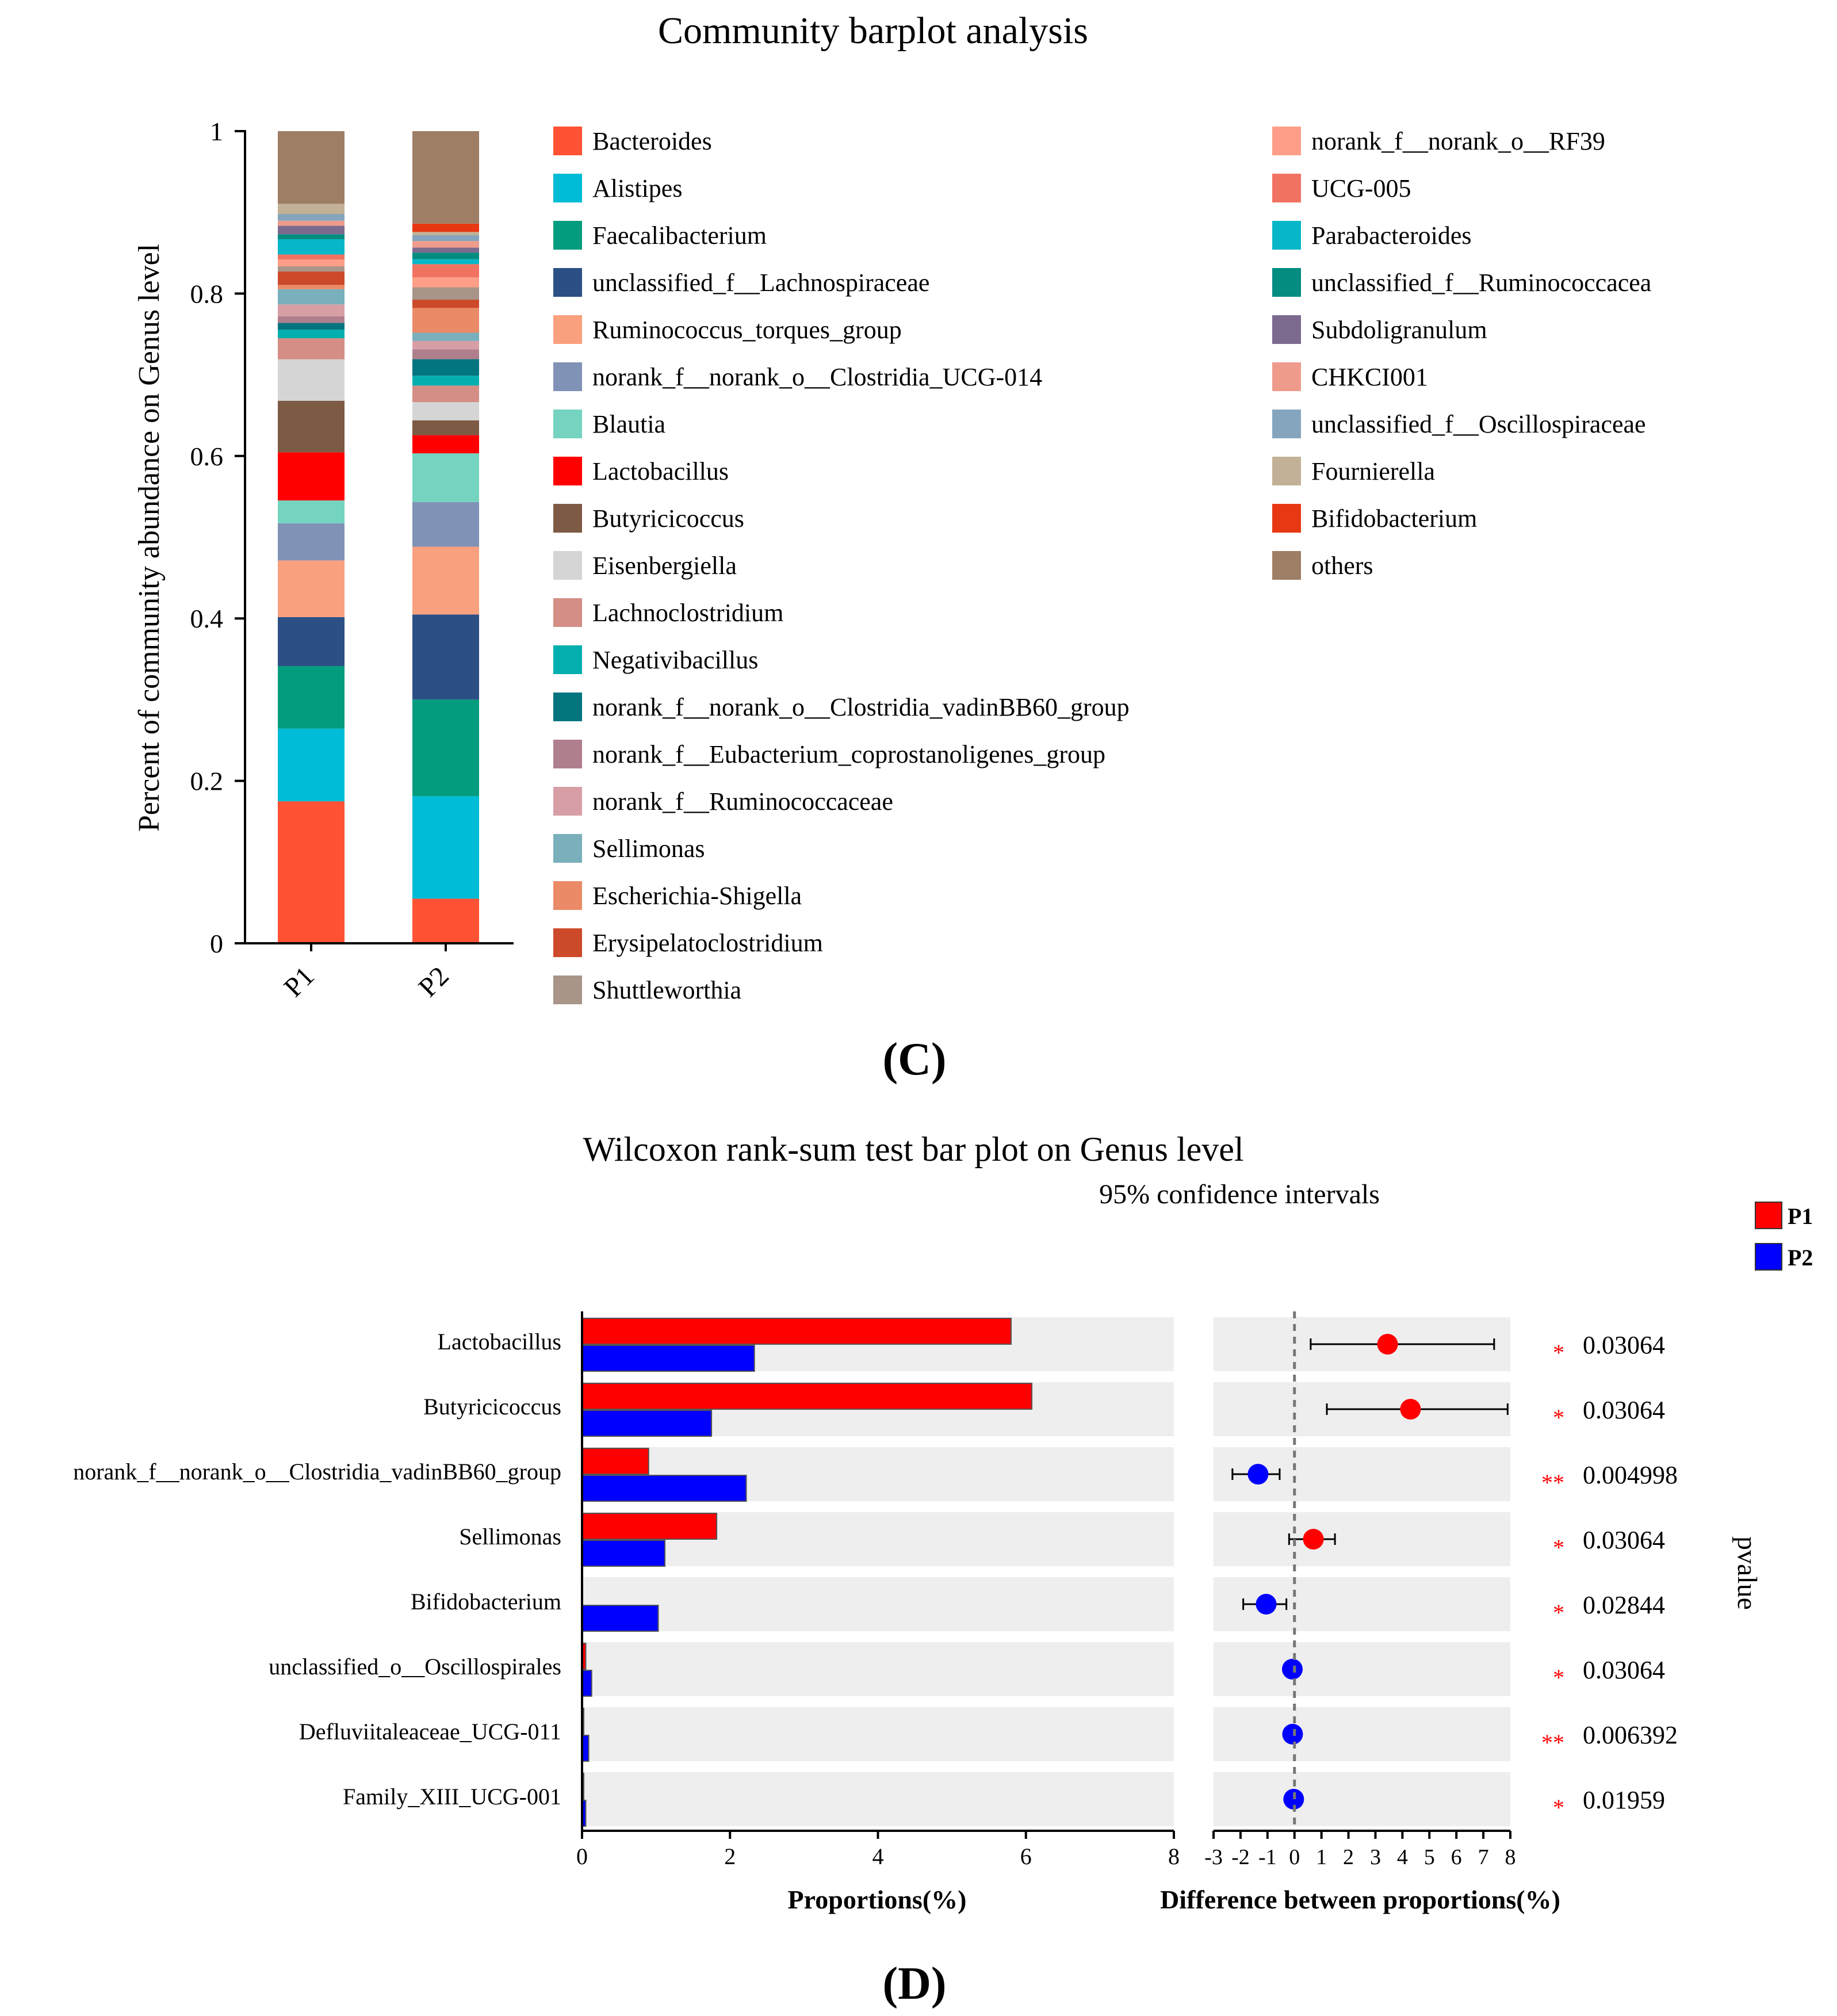  What do you see at coordinates (1026, 1856) in the screenshot?
I see `x-tick-label: 6` at bounding box center [1026, 1856].